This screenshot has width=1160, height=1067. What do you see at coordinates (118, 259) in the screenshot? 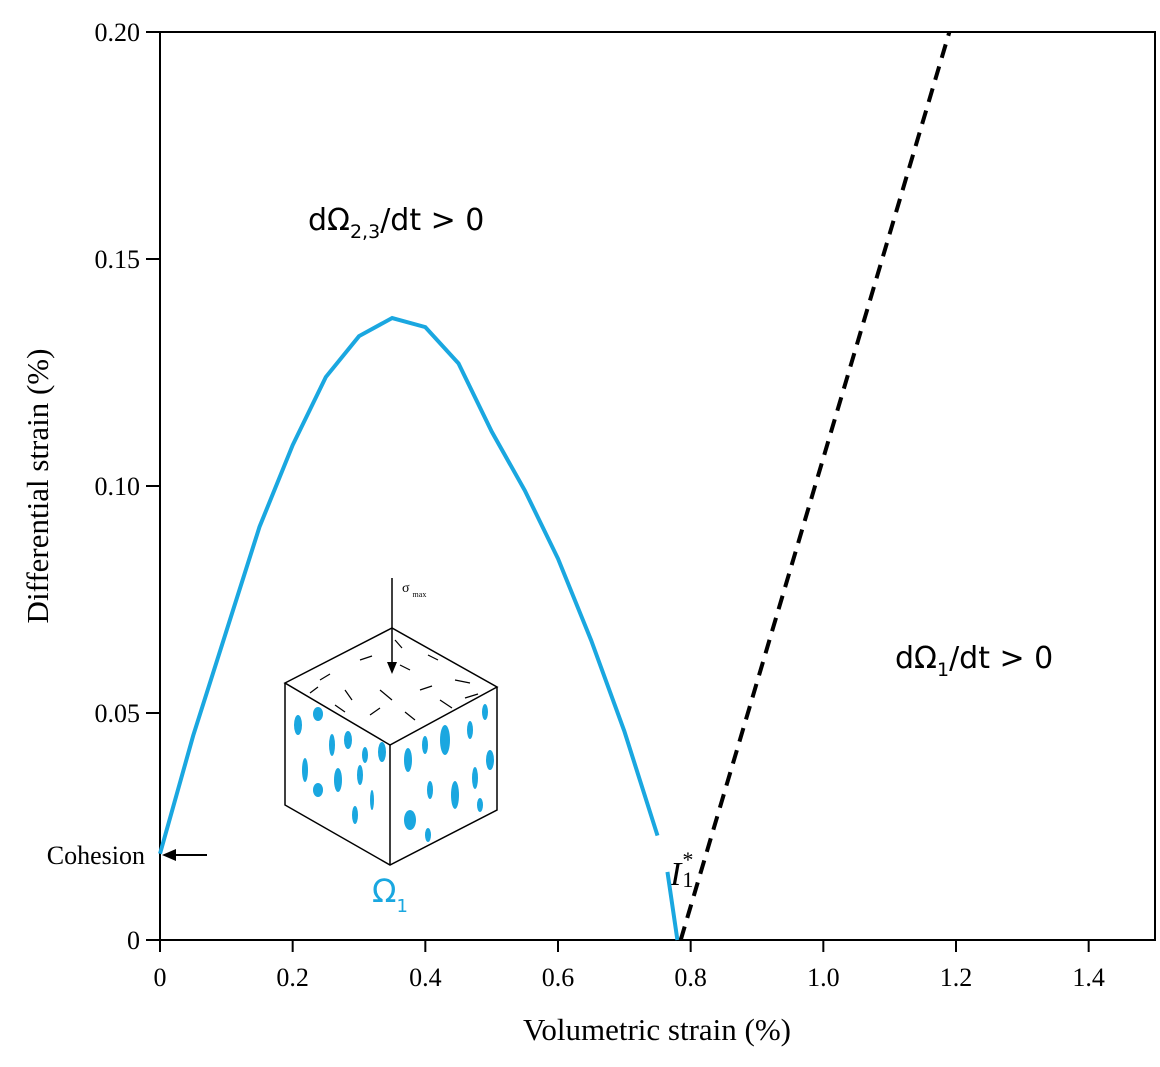
I see `y-tick-label: 0.15` at bounding box center [118, 259].